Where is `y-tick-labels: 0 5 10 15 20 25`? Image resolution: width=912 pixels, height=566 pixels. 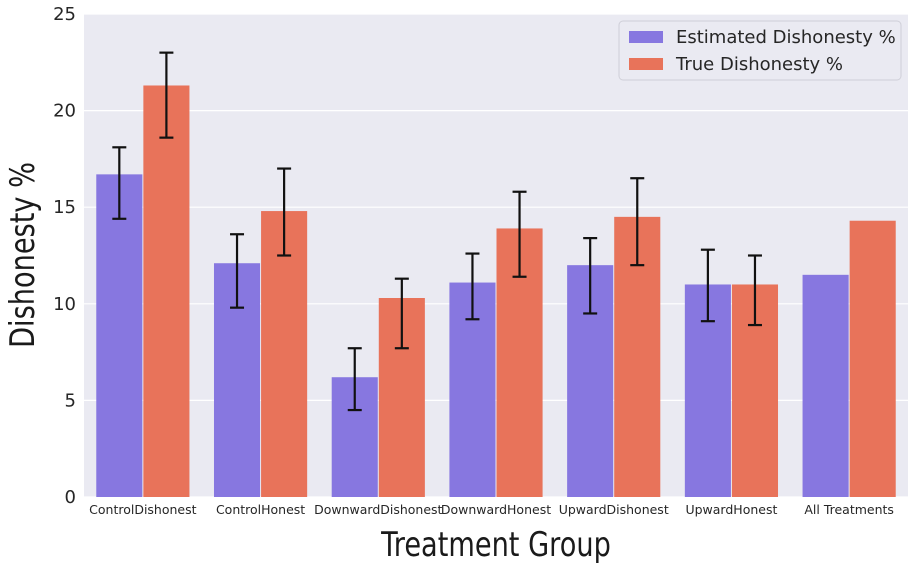 y-tick-labels: 0 5 10 15 20 25 is located at coordinates (64, 256).